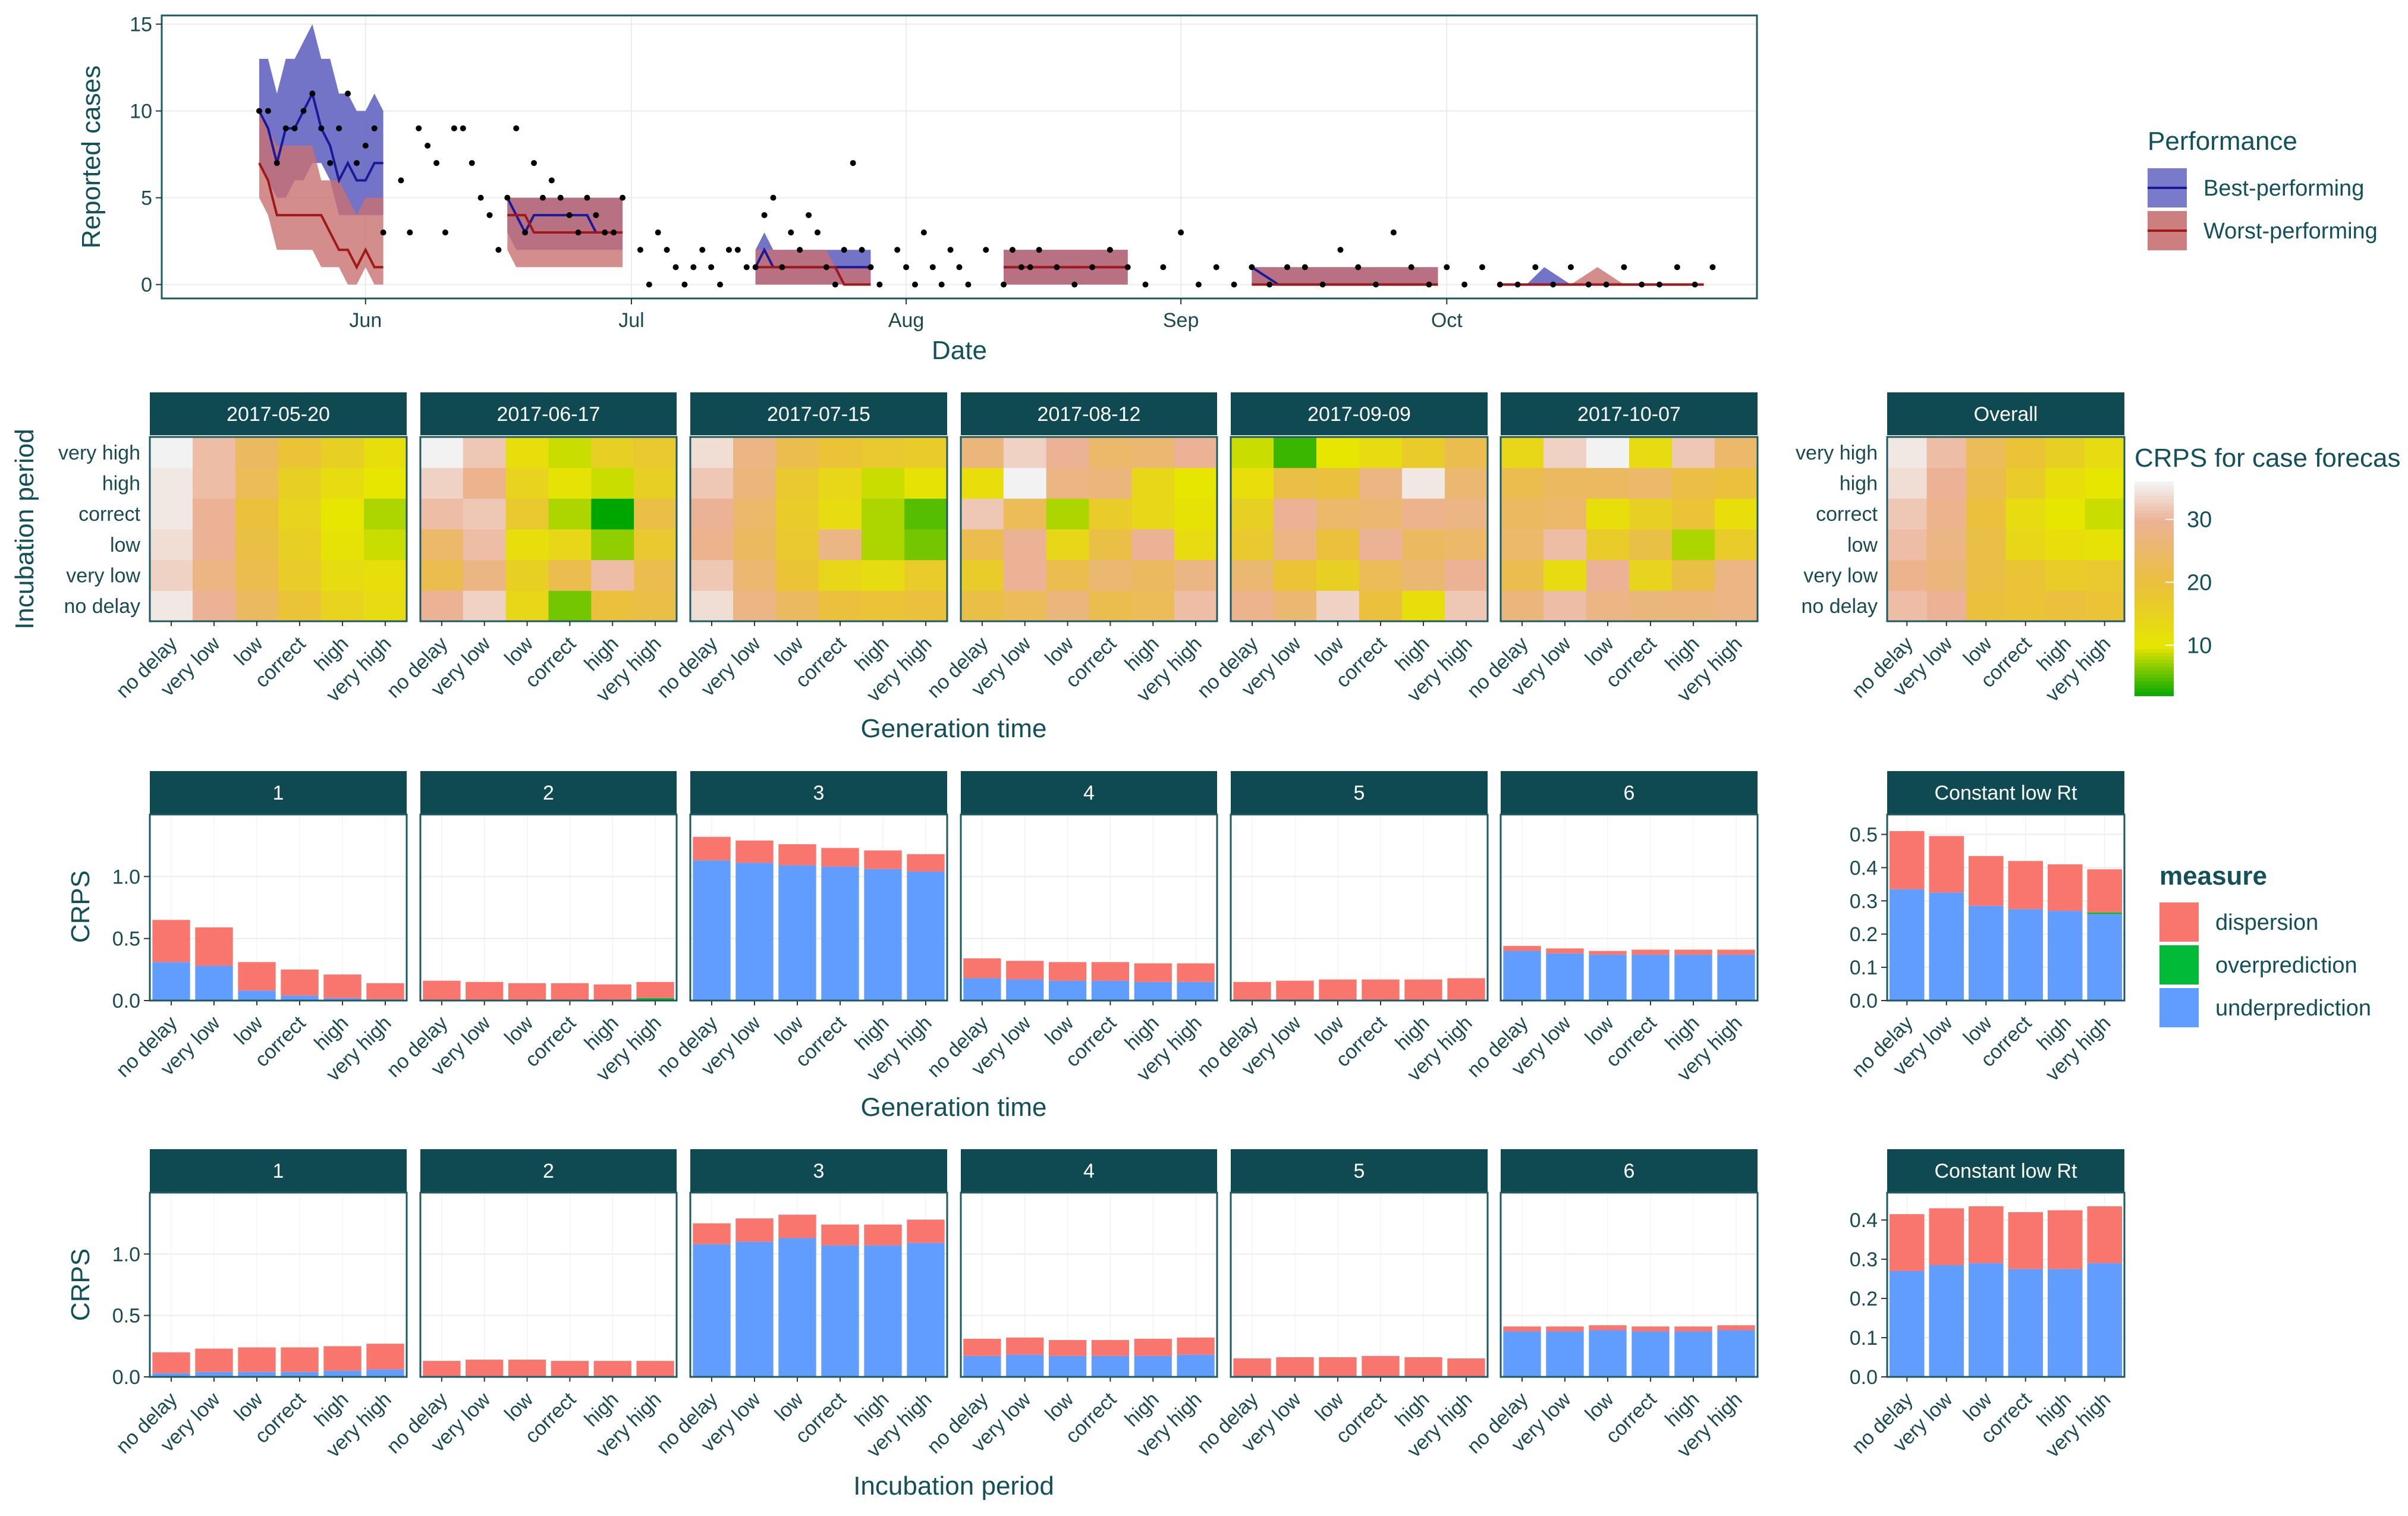  Describe the element at coordinates (2290, 231) in the screenshot. I see `legend-label: Worst-performing` at that location.